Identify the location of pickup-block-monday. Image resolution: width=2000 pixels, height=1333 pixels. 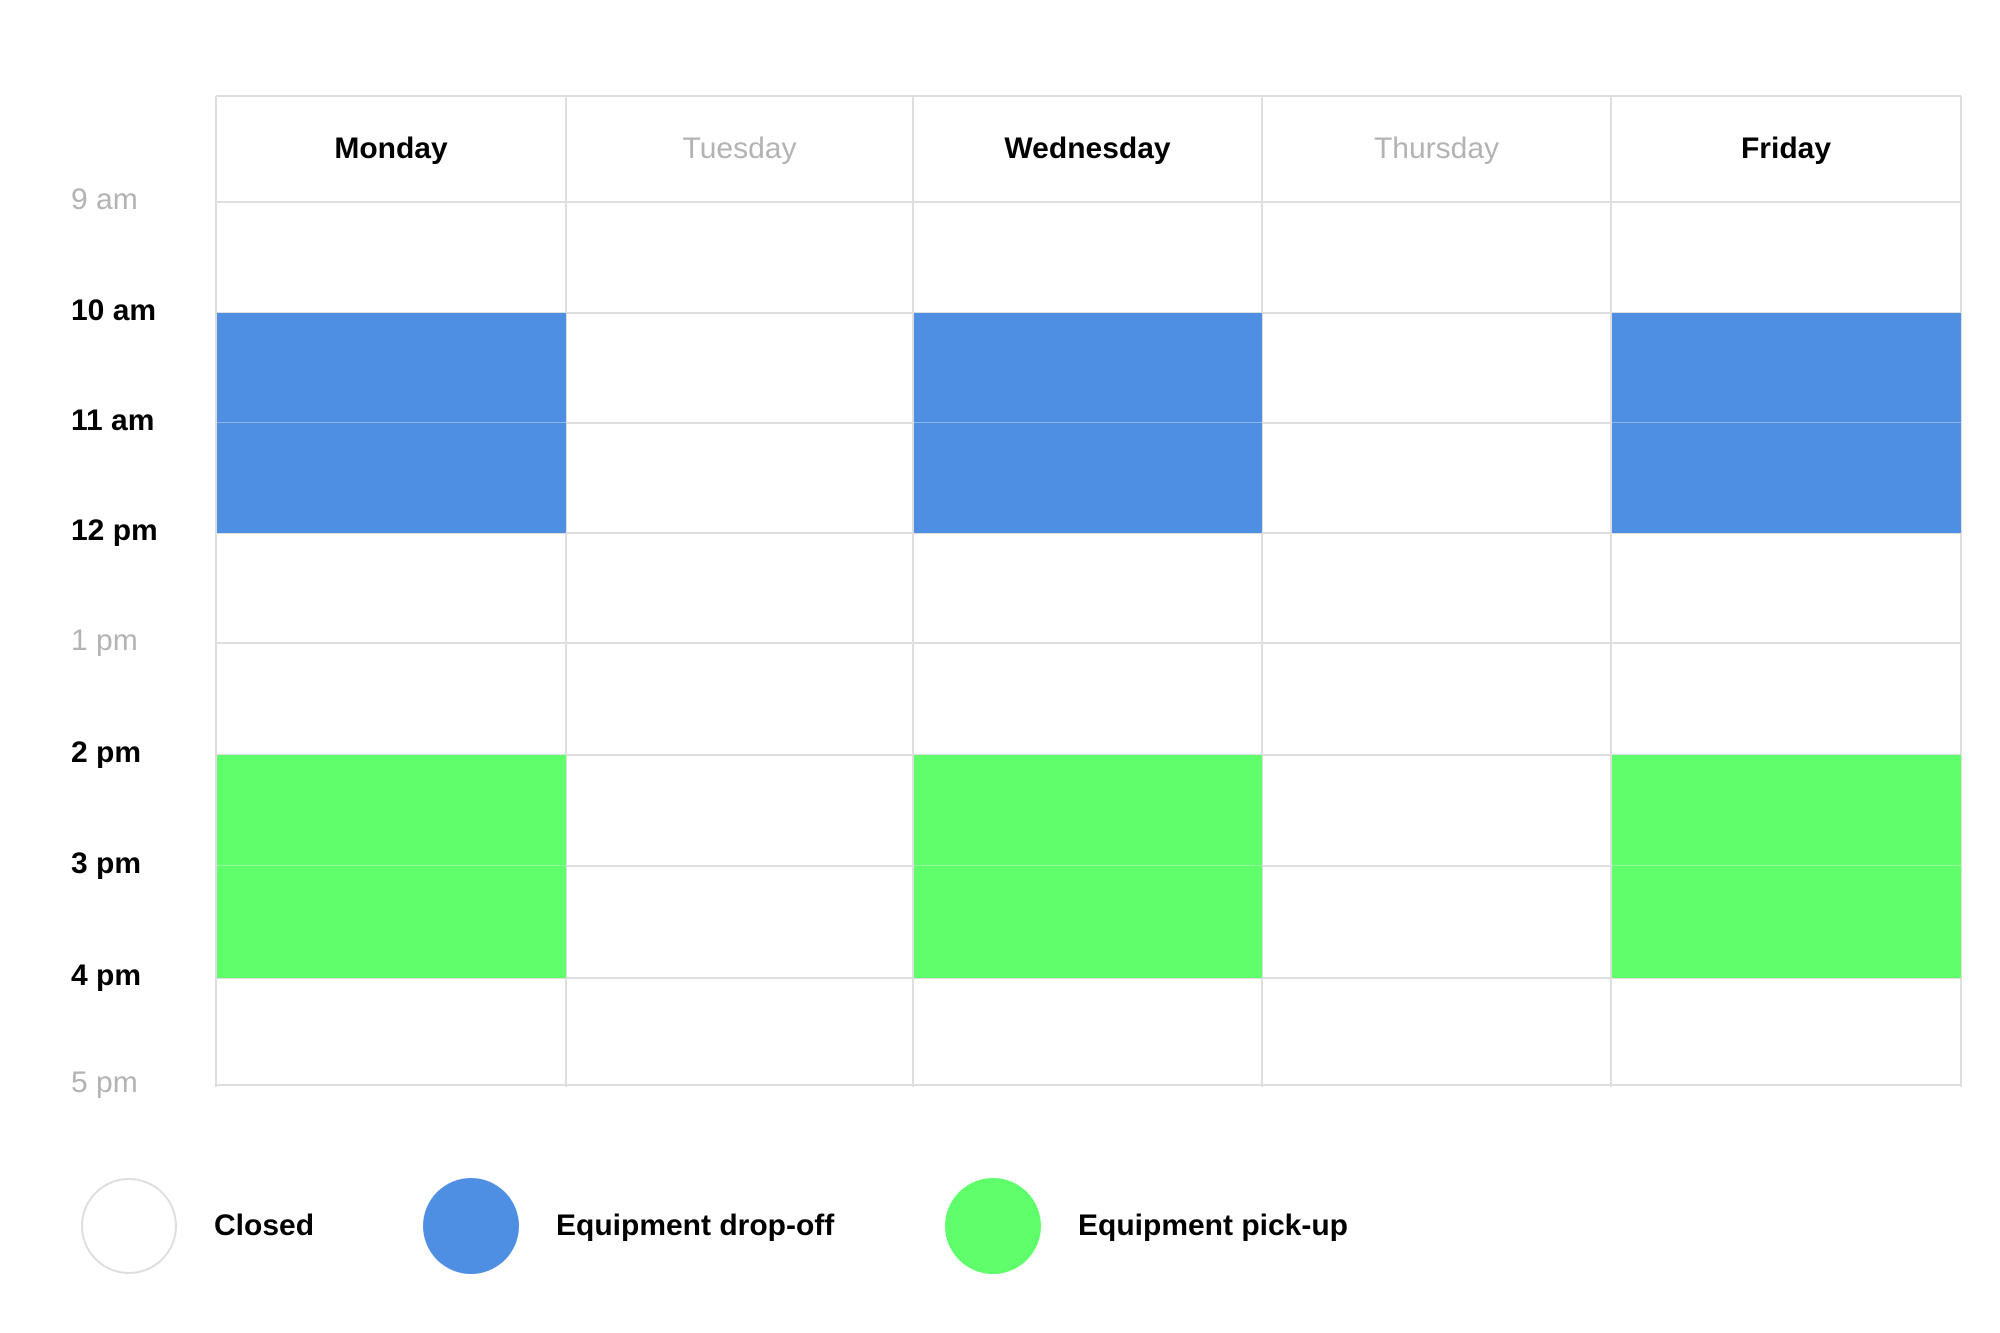
(391, 866).